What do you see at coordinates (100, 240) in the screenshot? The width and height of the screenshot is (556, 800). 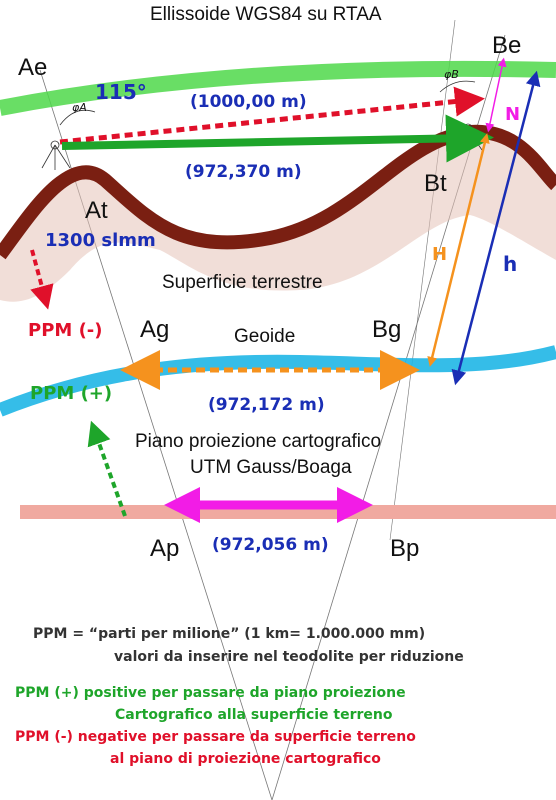 I see `elevation-label: 1300 slmm` at bounding box center [100, 240].